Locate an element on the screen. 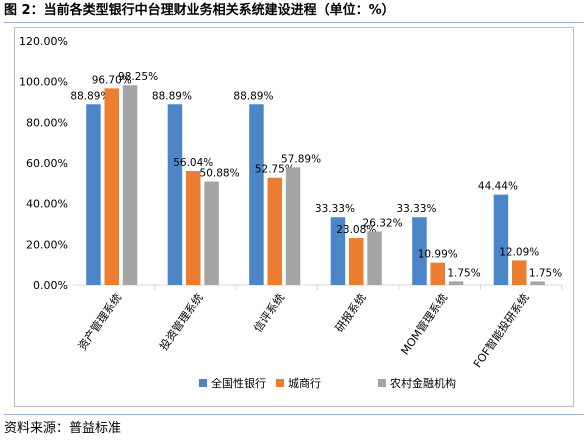  y-tick-label: 0.00% is located at coordinates (50, 285).